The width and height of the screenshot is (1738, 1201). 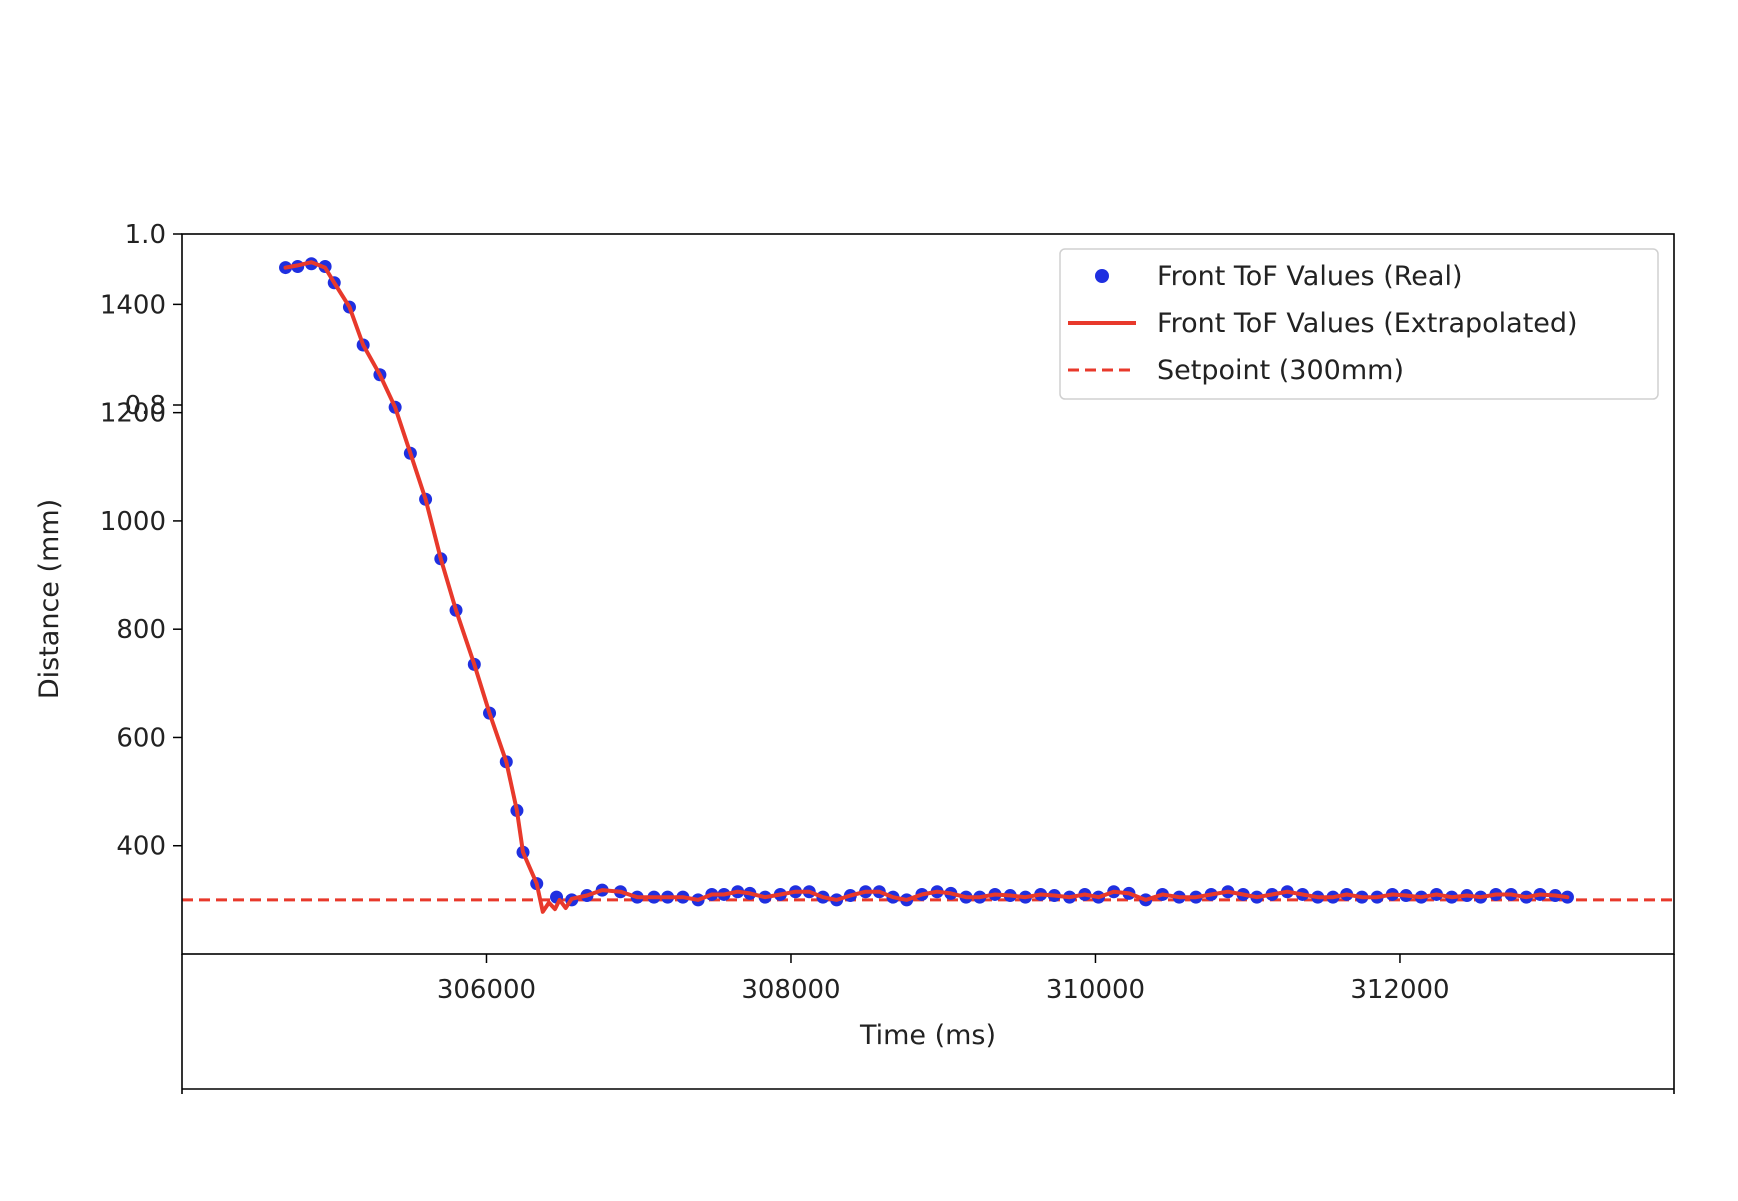 What do you see at coordinates (1367, 323) in the screenshot?
I see `legend-label-extrapolated: Front ToF Values (Extrapolated)` at bounding box center [1367, 323].